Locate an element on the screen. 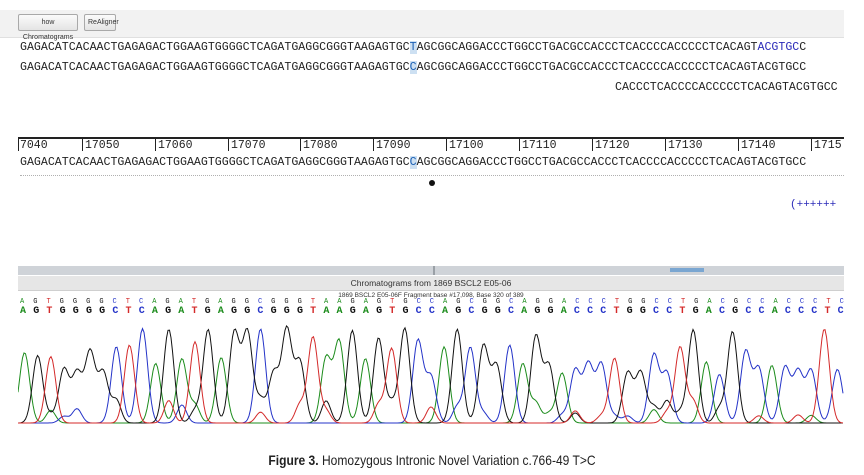 The height and width of the screenshot is (475, 864). ruler-tick-label: 7040 is located at coordinates (34, 145).